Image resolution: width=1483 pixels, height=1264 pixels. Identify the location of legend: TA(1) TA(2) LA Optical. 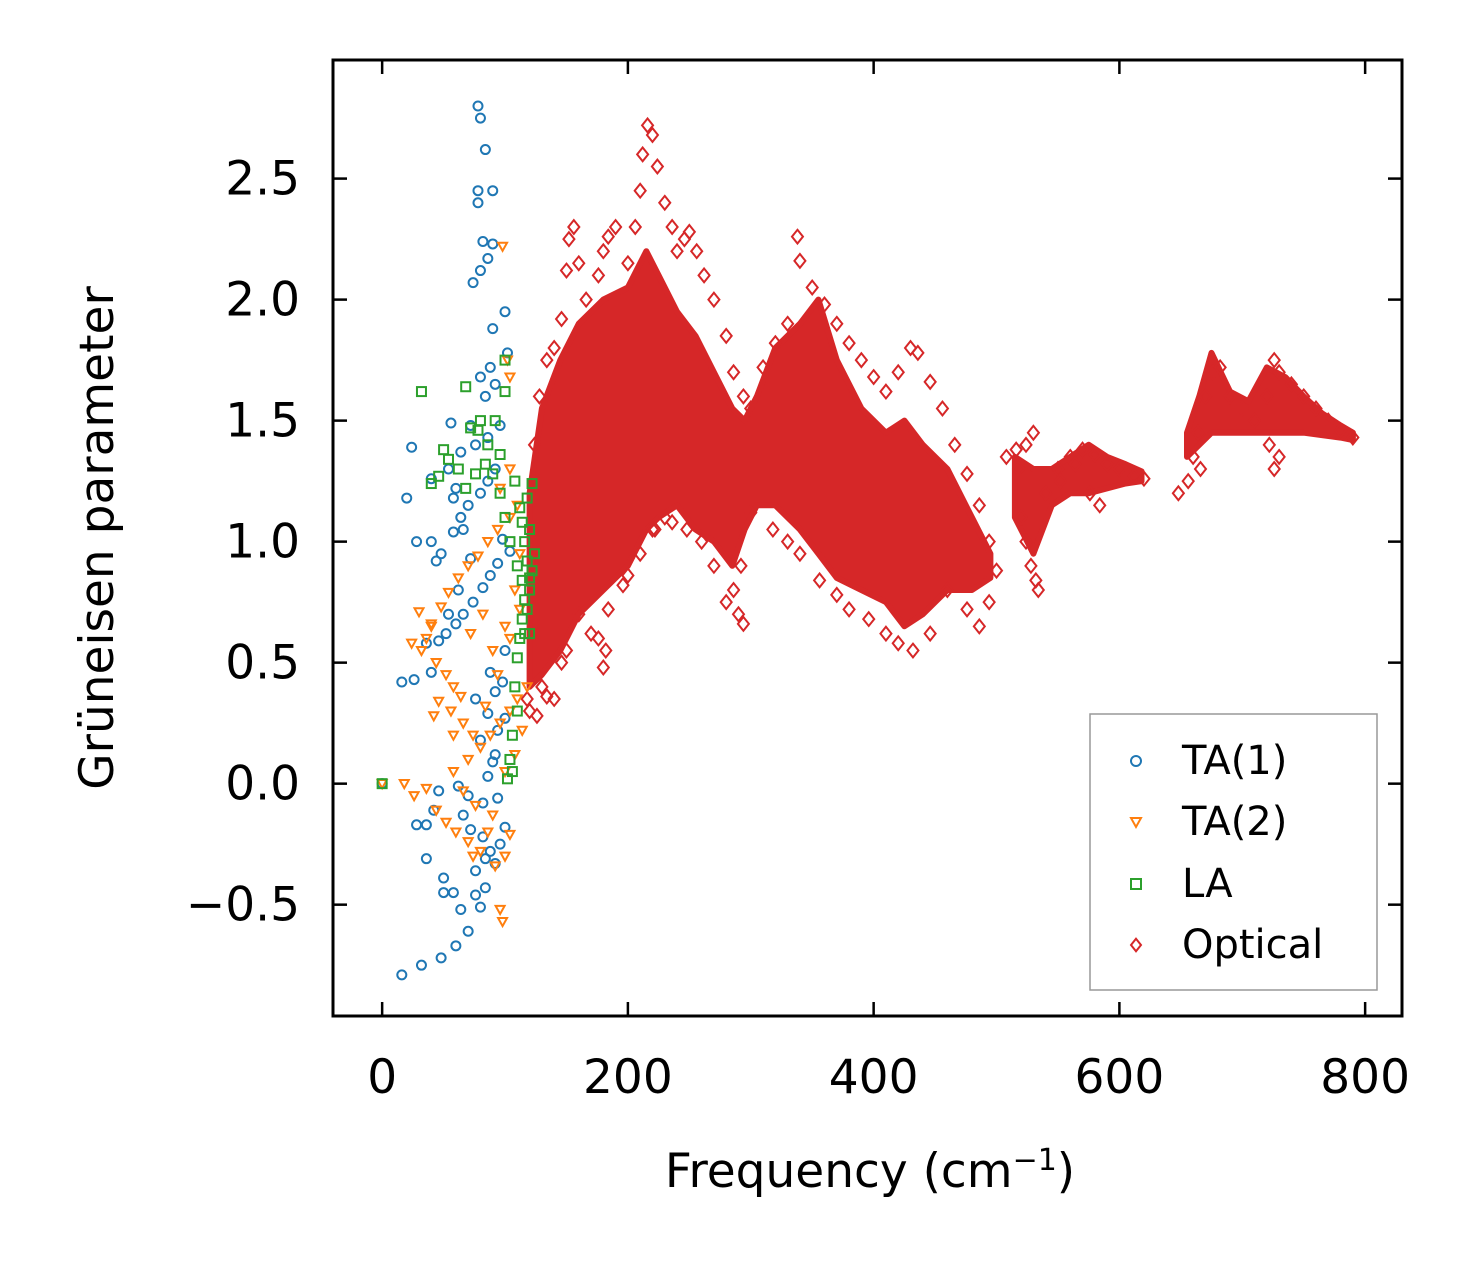
(1233, 852).